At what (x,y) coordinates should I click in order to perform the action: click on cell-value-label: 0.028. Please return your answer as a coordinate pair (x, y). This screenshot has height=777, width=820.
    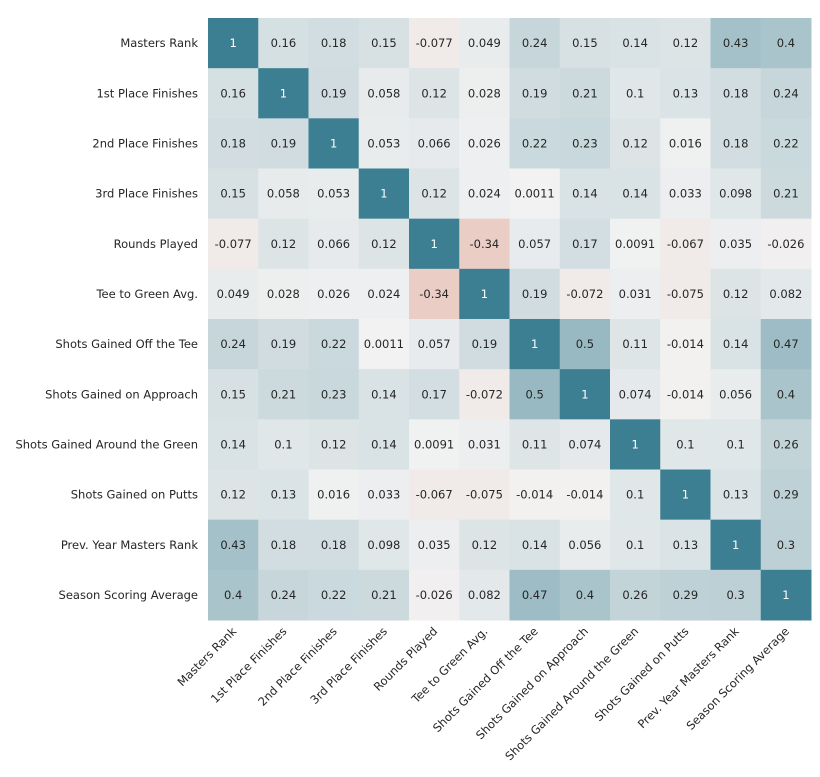
    Looking at the image, I should click on (484, 93).